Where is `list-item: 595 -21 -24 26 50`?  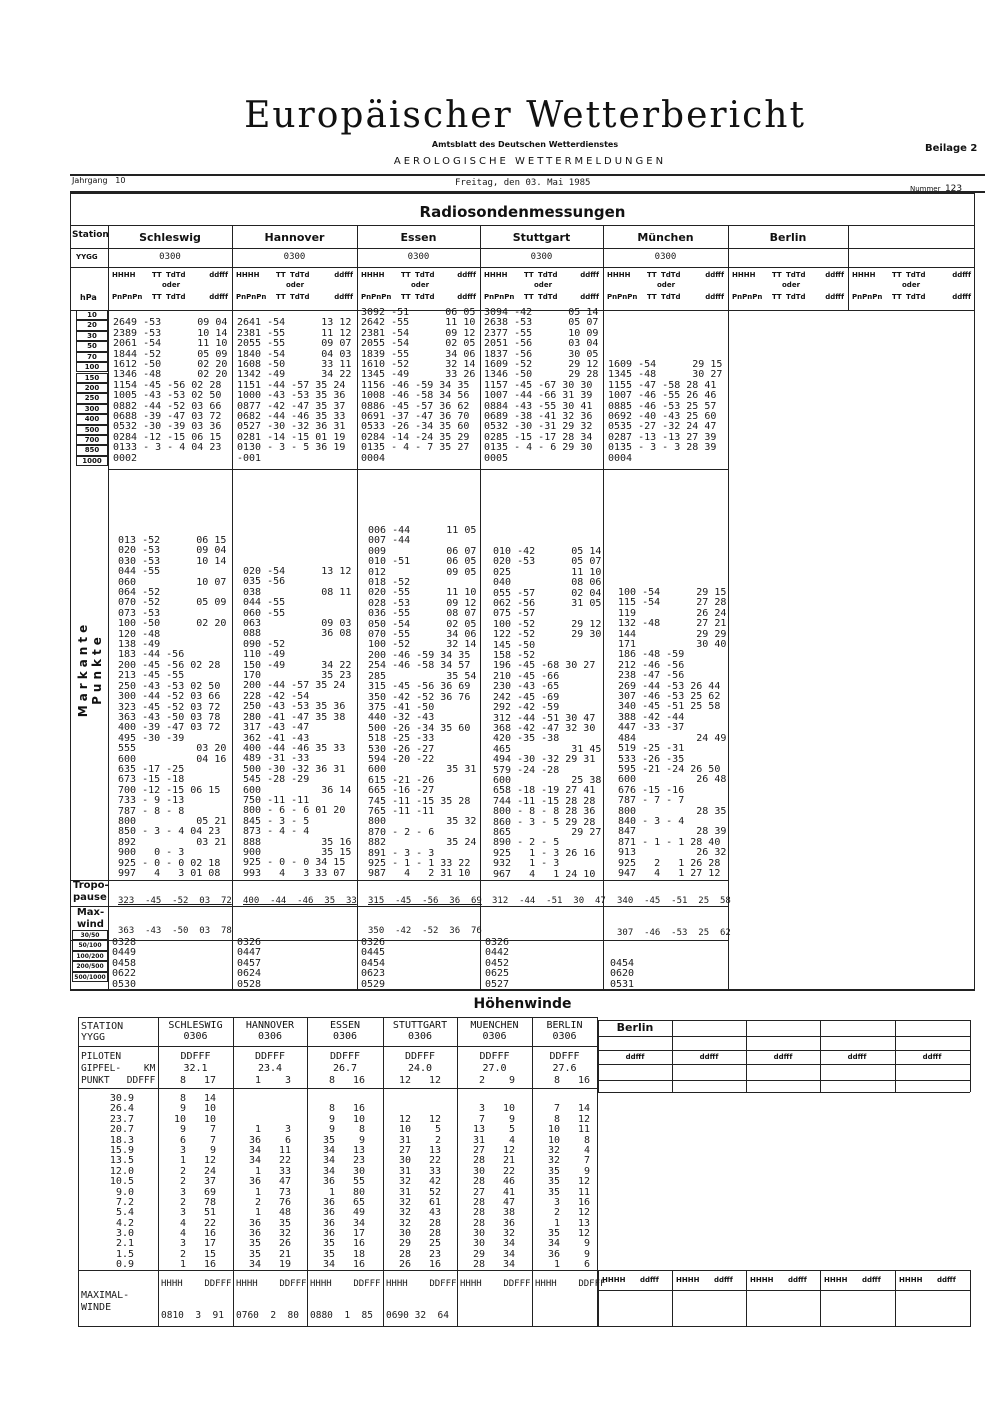 list-item: 595 -21 -24 26 50 is located at coordinates (669, 769).